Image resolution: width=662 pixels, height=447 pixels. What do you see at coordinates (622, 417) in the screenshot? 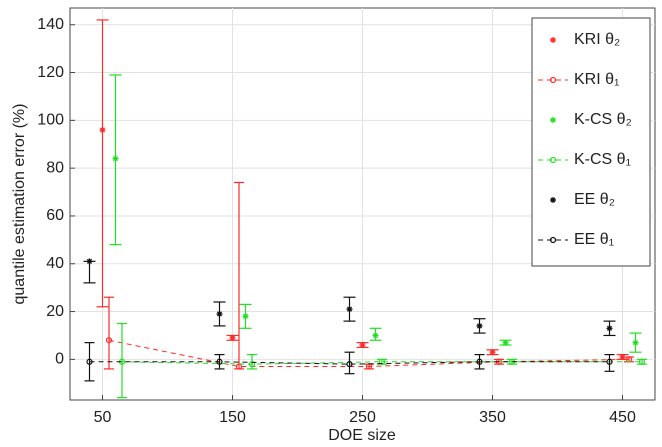
I see `x-tick-label: 450` at bounding box center [622, 417].